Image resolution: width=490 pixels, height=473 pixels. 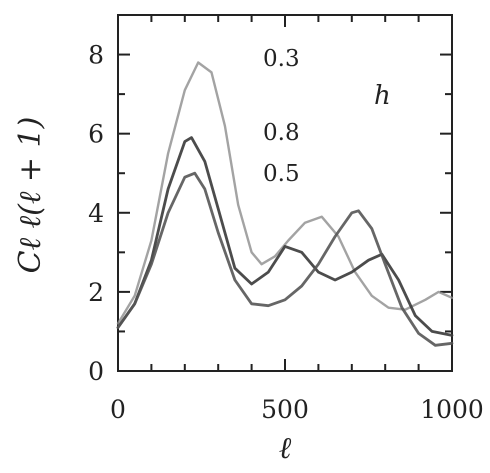 I want to click on series-label-1: 0.8, so click(x=281, y=133).